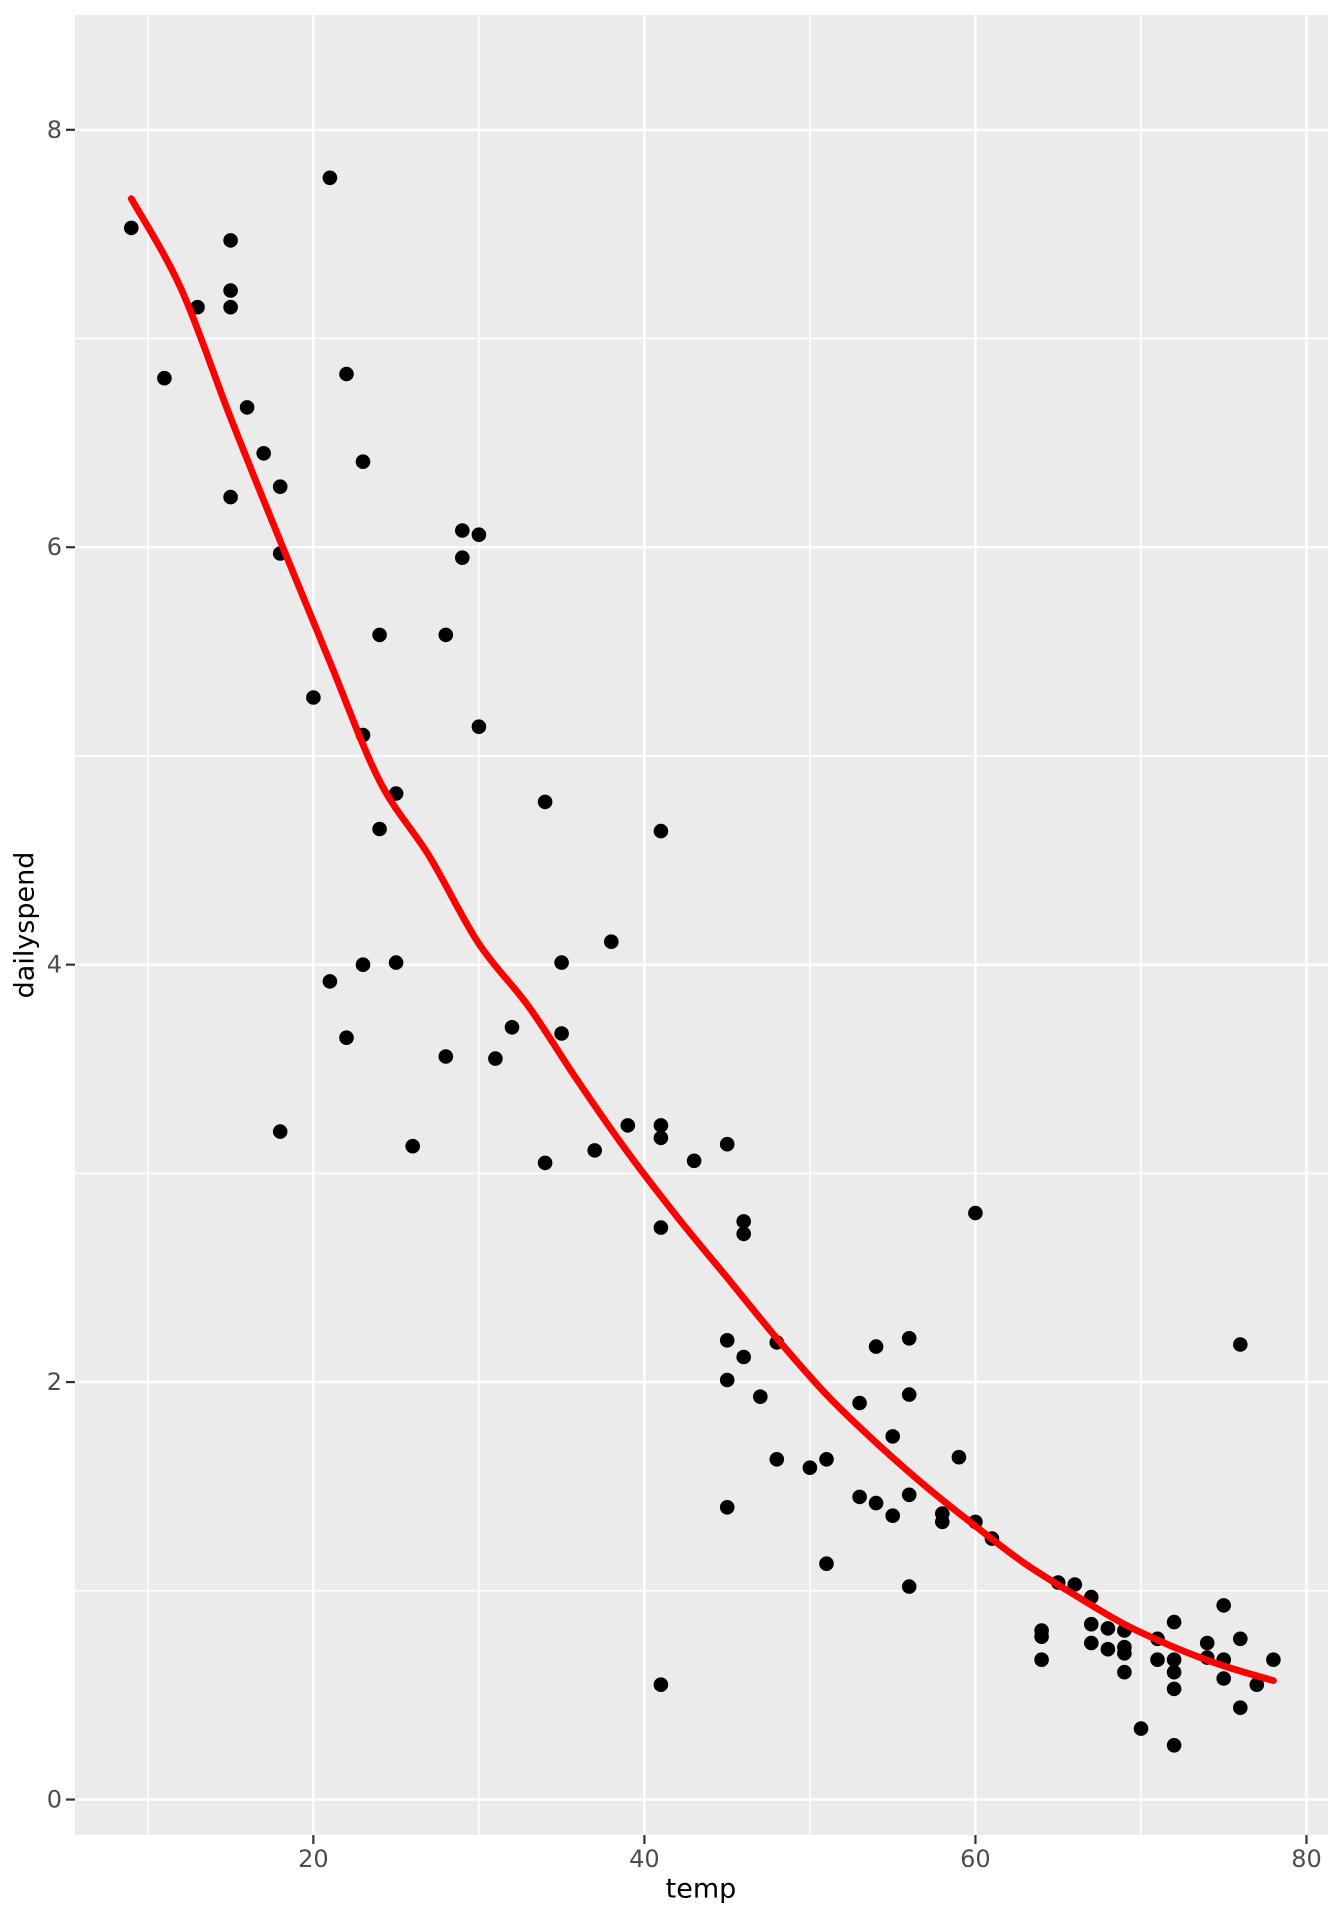 This screenshot has height=1920, width=1344. I want to click on y-tick-label: 2, so click(54, 1382).